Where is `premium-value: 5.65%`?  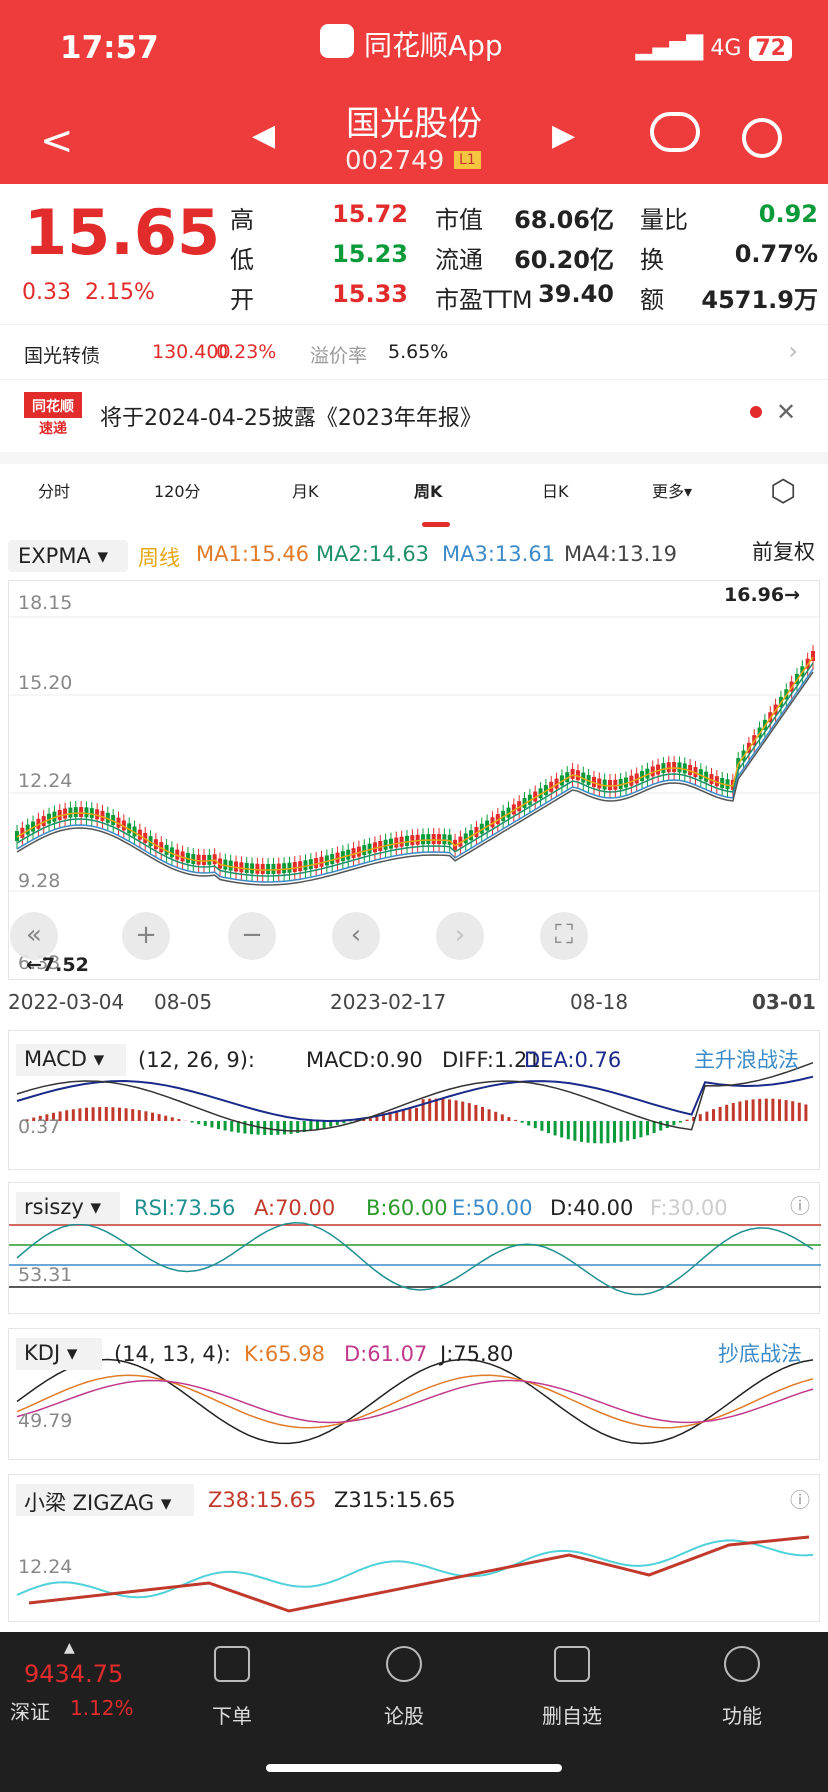
premium-value: 5.65% is located at coordinates (418, 352).